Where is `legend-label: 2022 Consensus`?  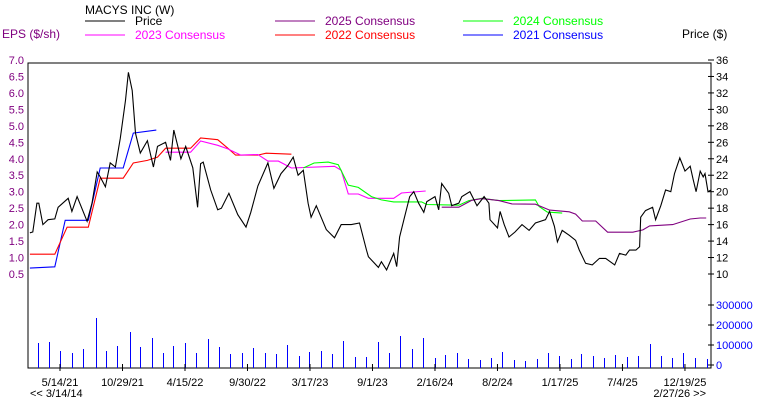 legend-label: 2022 Consensus is located at coordinates (370, 35).